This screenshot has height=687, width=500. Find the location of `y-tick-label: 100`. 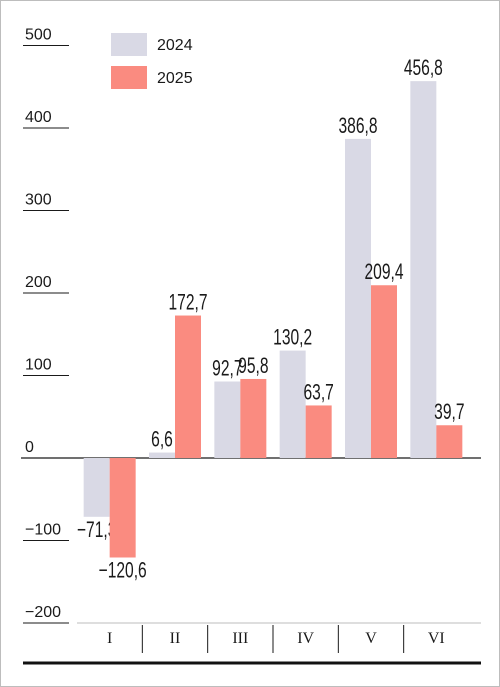

y-tick-label: 100 is located at coordinates (38, 365).